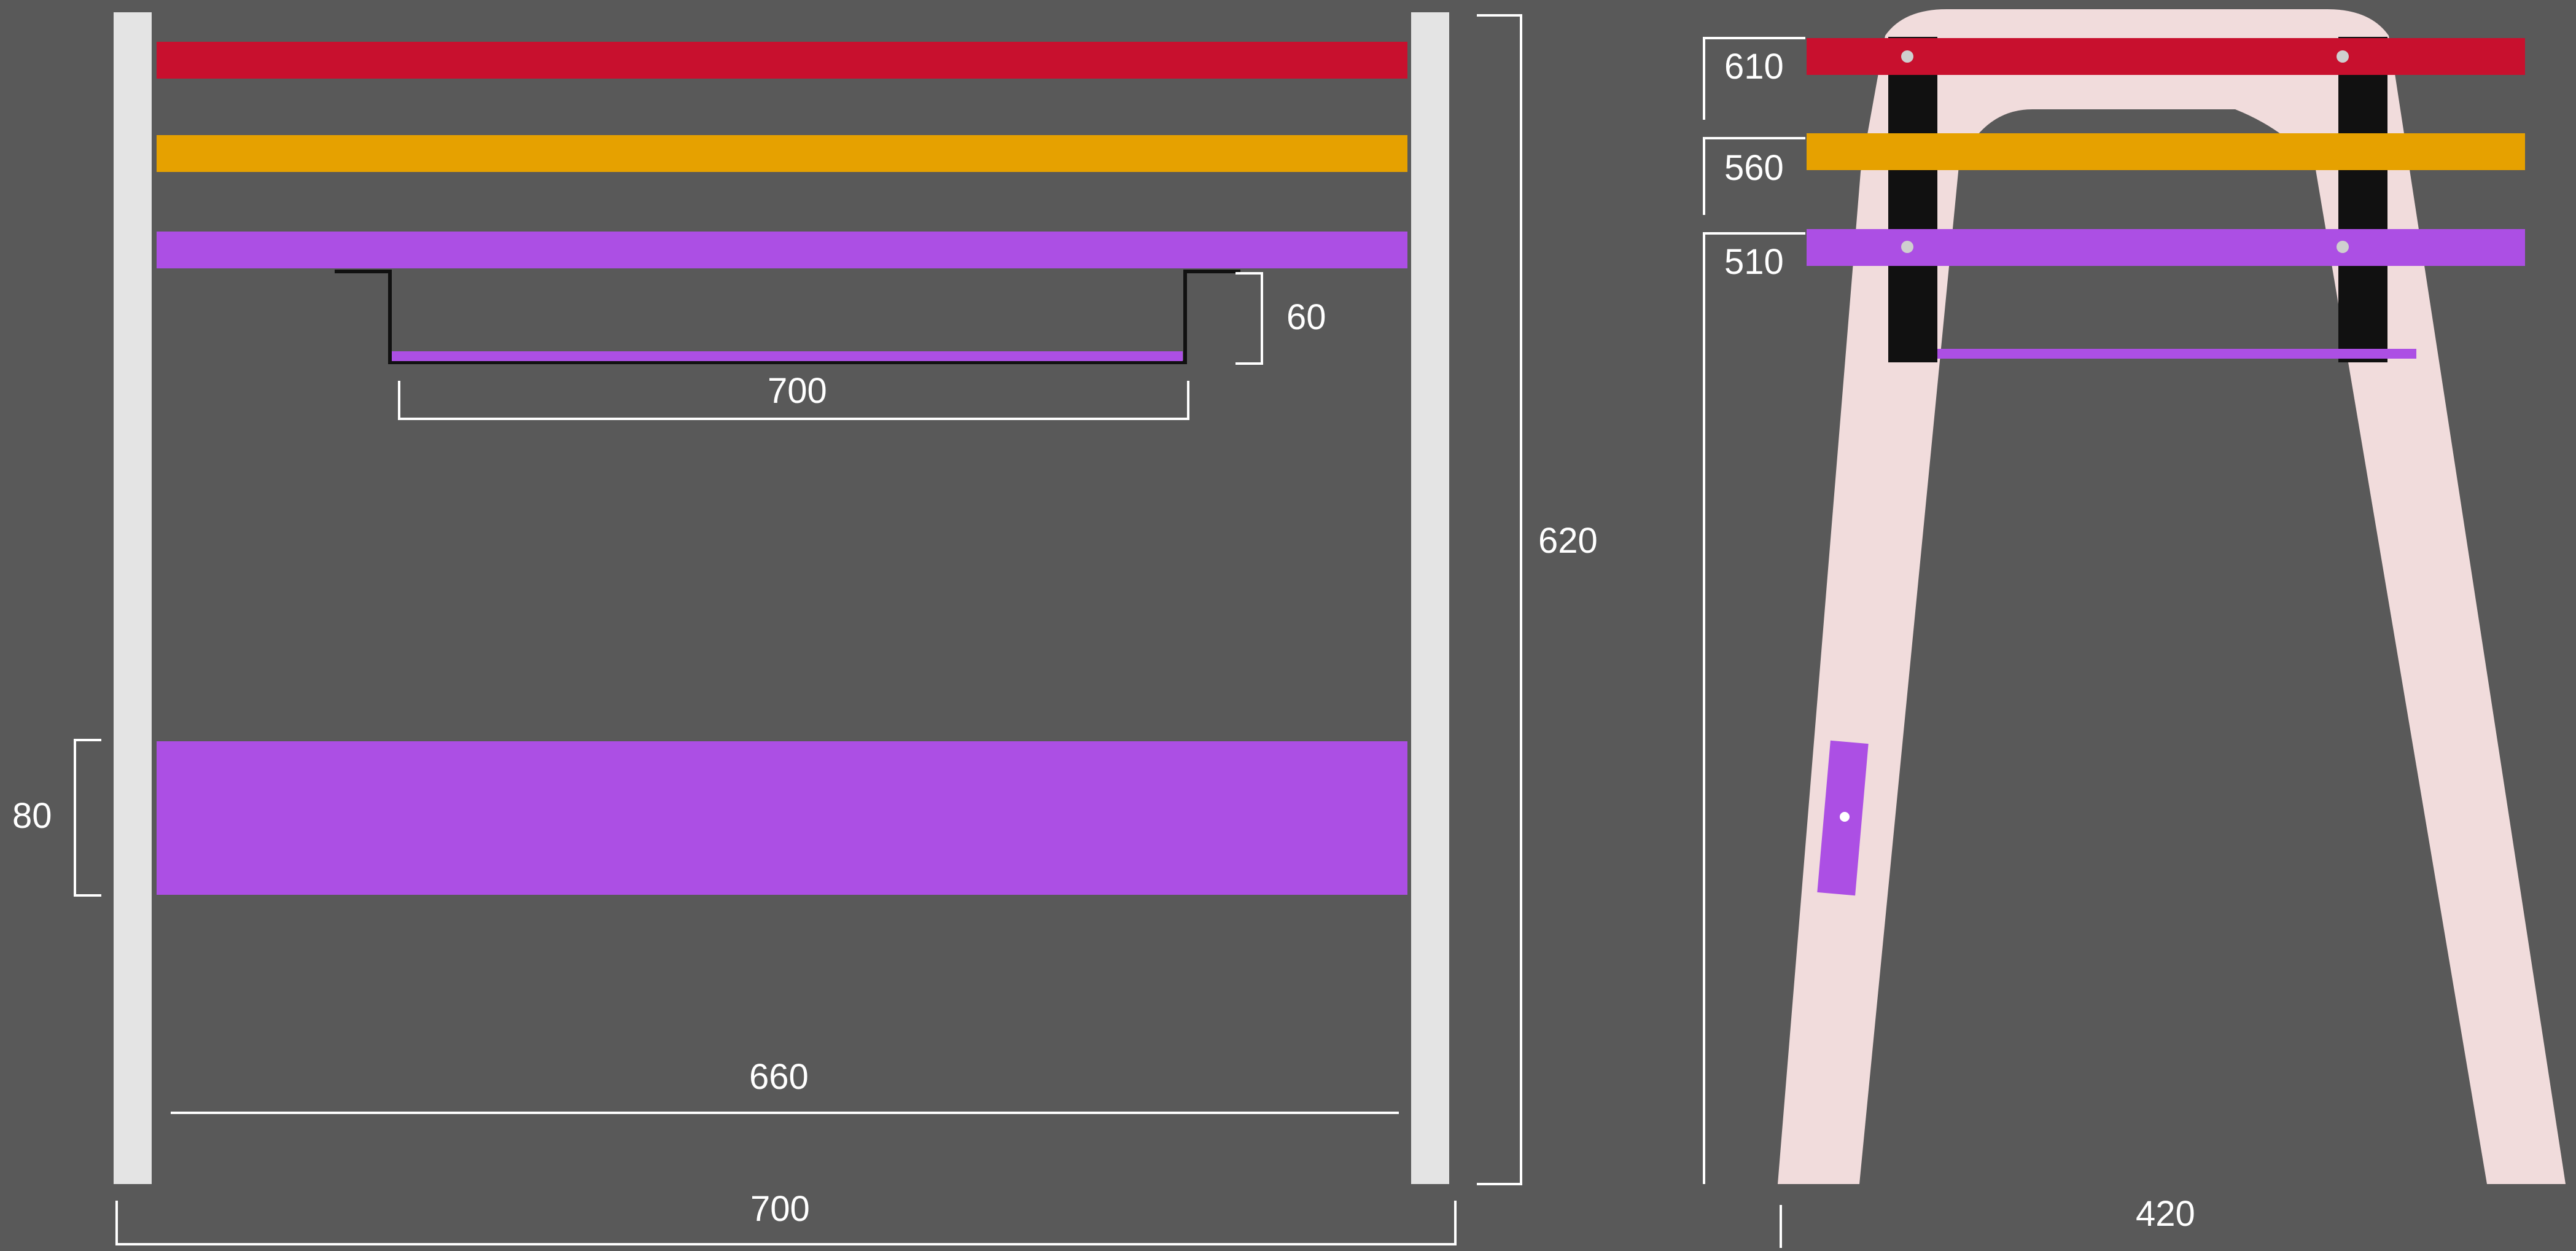  I want to click on dim-line-middle-rail-height, so click(1754, 176).